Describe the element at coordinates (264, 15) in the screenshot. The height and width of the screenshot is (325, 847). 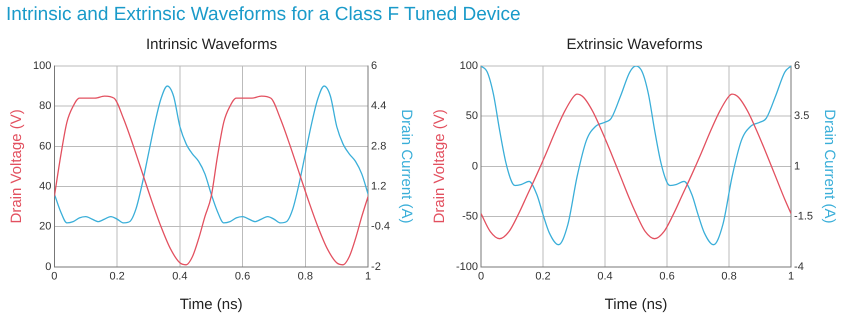
I see `text: Intrinsic and Extrinsic Waveforms for a Class F Tuned Device` at that location.